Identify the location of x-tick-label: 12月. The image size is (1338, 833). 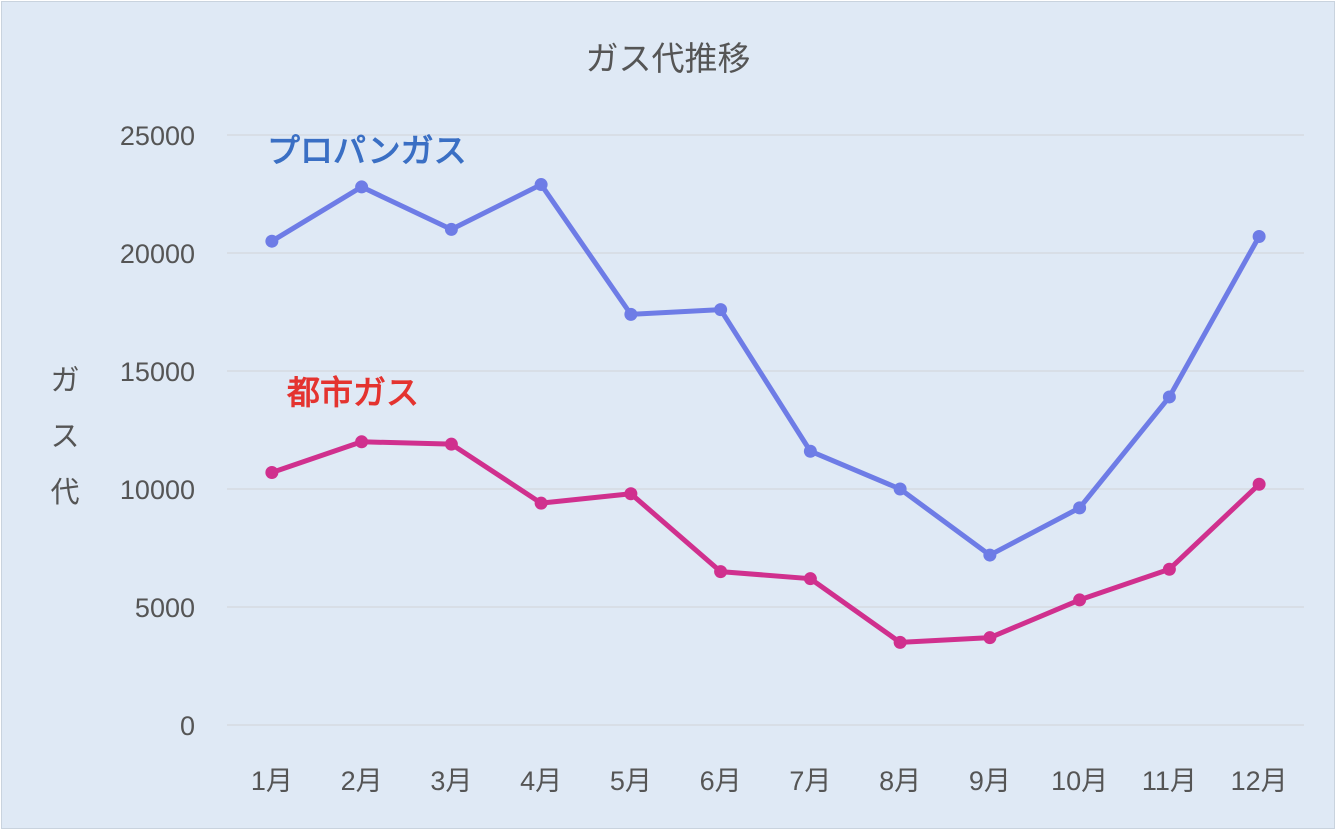
(1259, 781).